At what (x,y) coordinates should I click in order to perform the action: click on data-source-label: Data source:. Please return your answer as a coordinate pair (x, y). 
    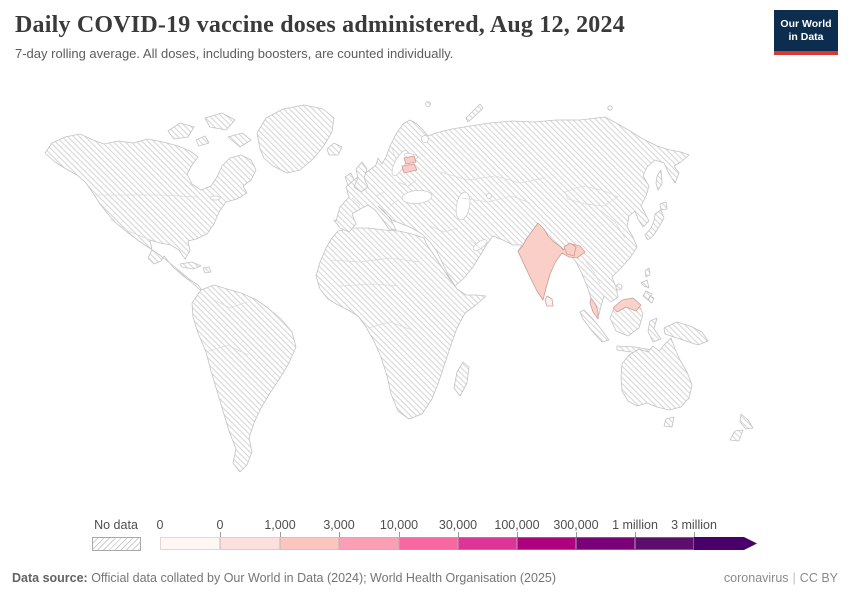
    Looking at the image, I should click on (50, 578).